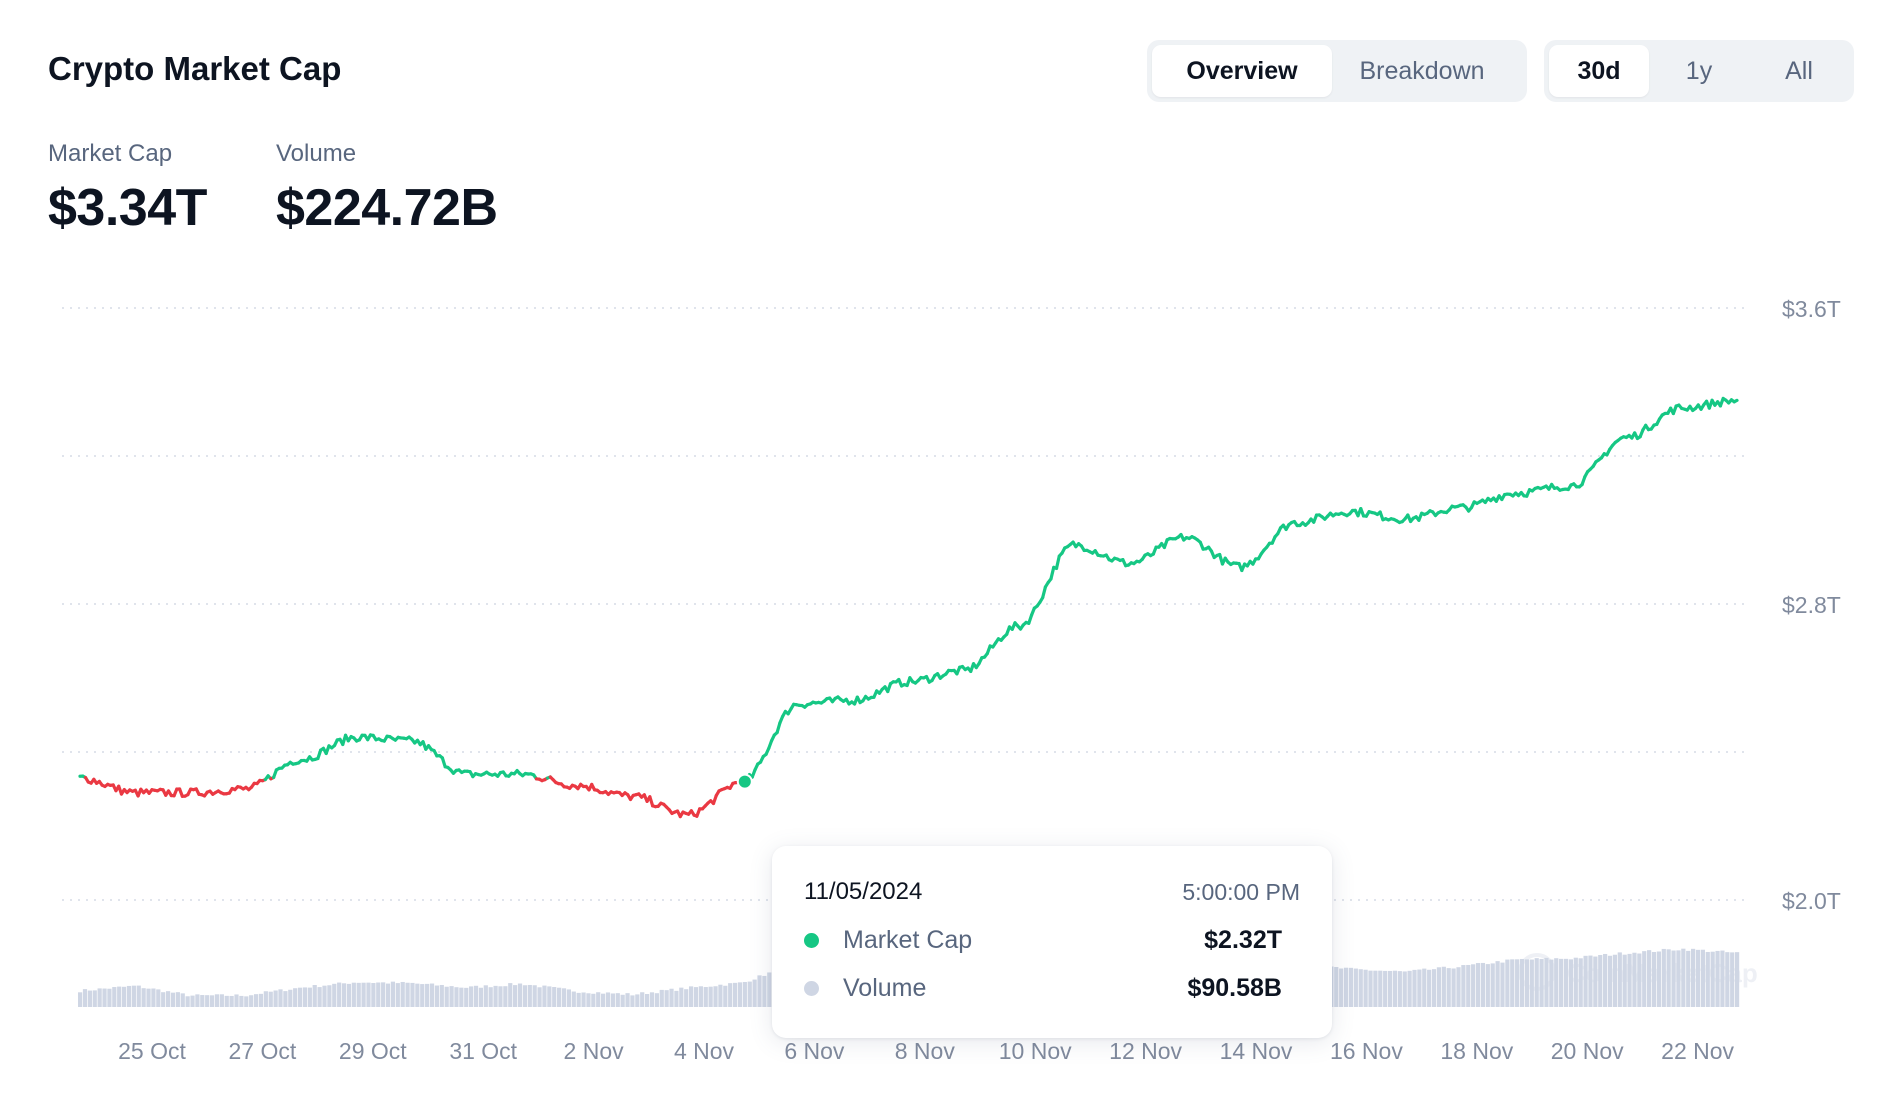 The height and width of the screenshot is (1104, 1880). What do you see at coordinates (1697, 1051) in the screenshot?
I see `x-tick-label: 22 Nov` at bounding box center [1697, 1051].